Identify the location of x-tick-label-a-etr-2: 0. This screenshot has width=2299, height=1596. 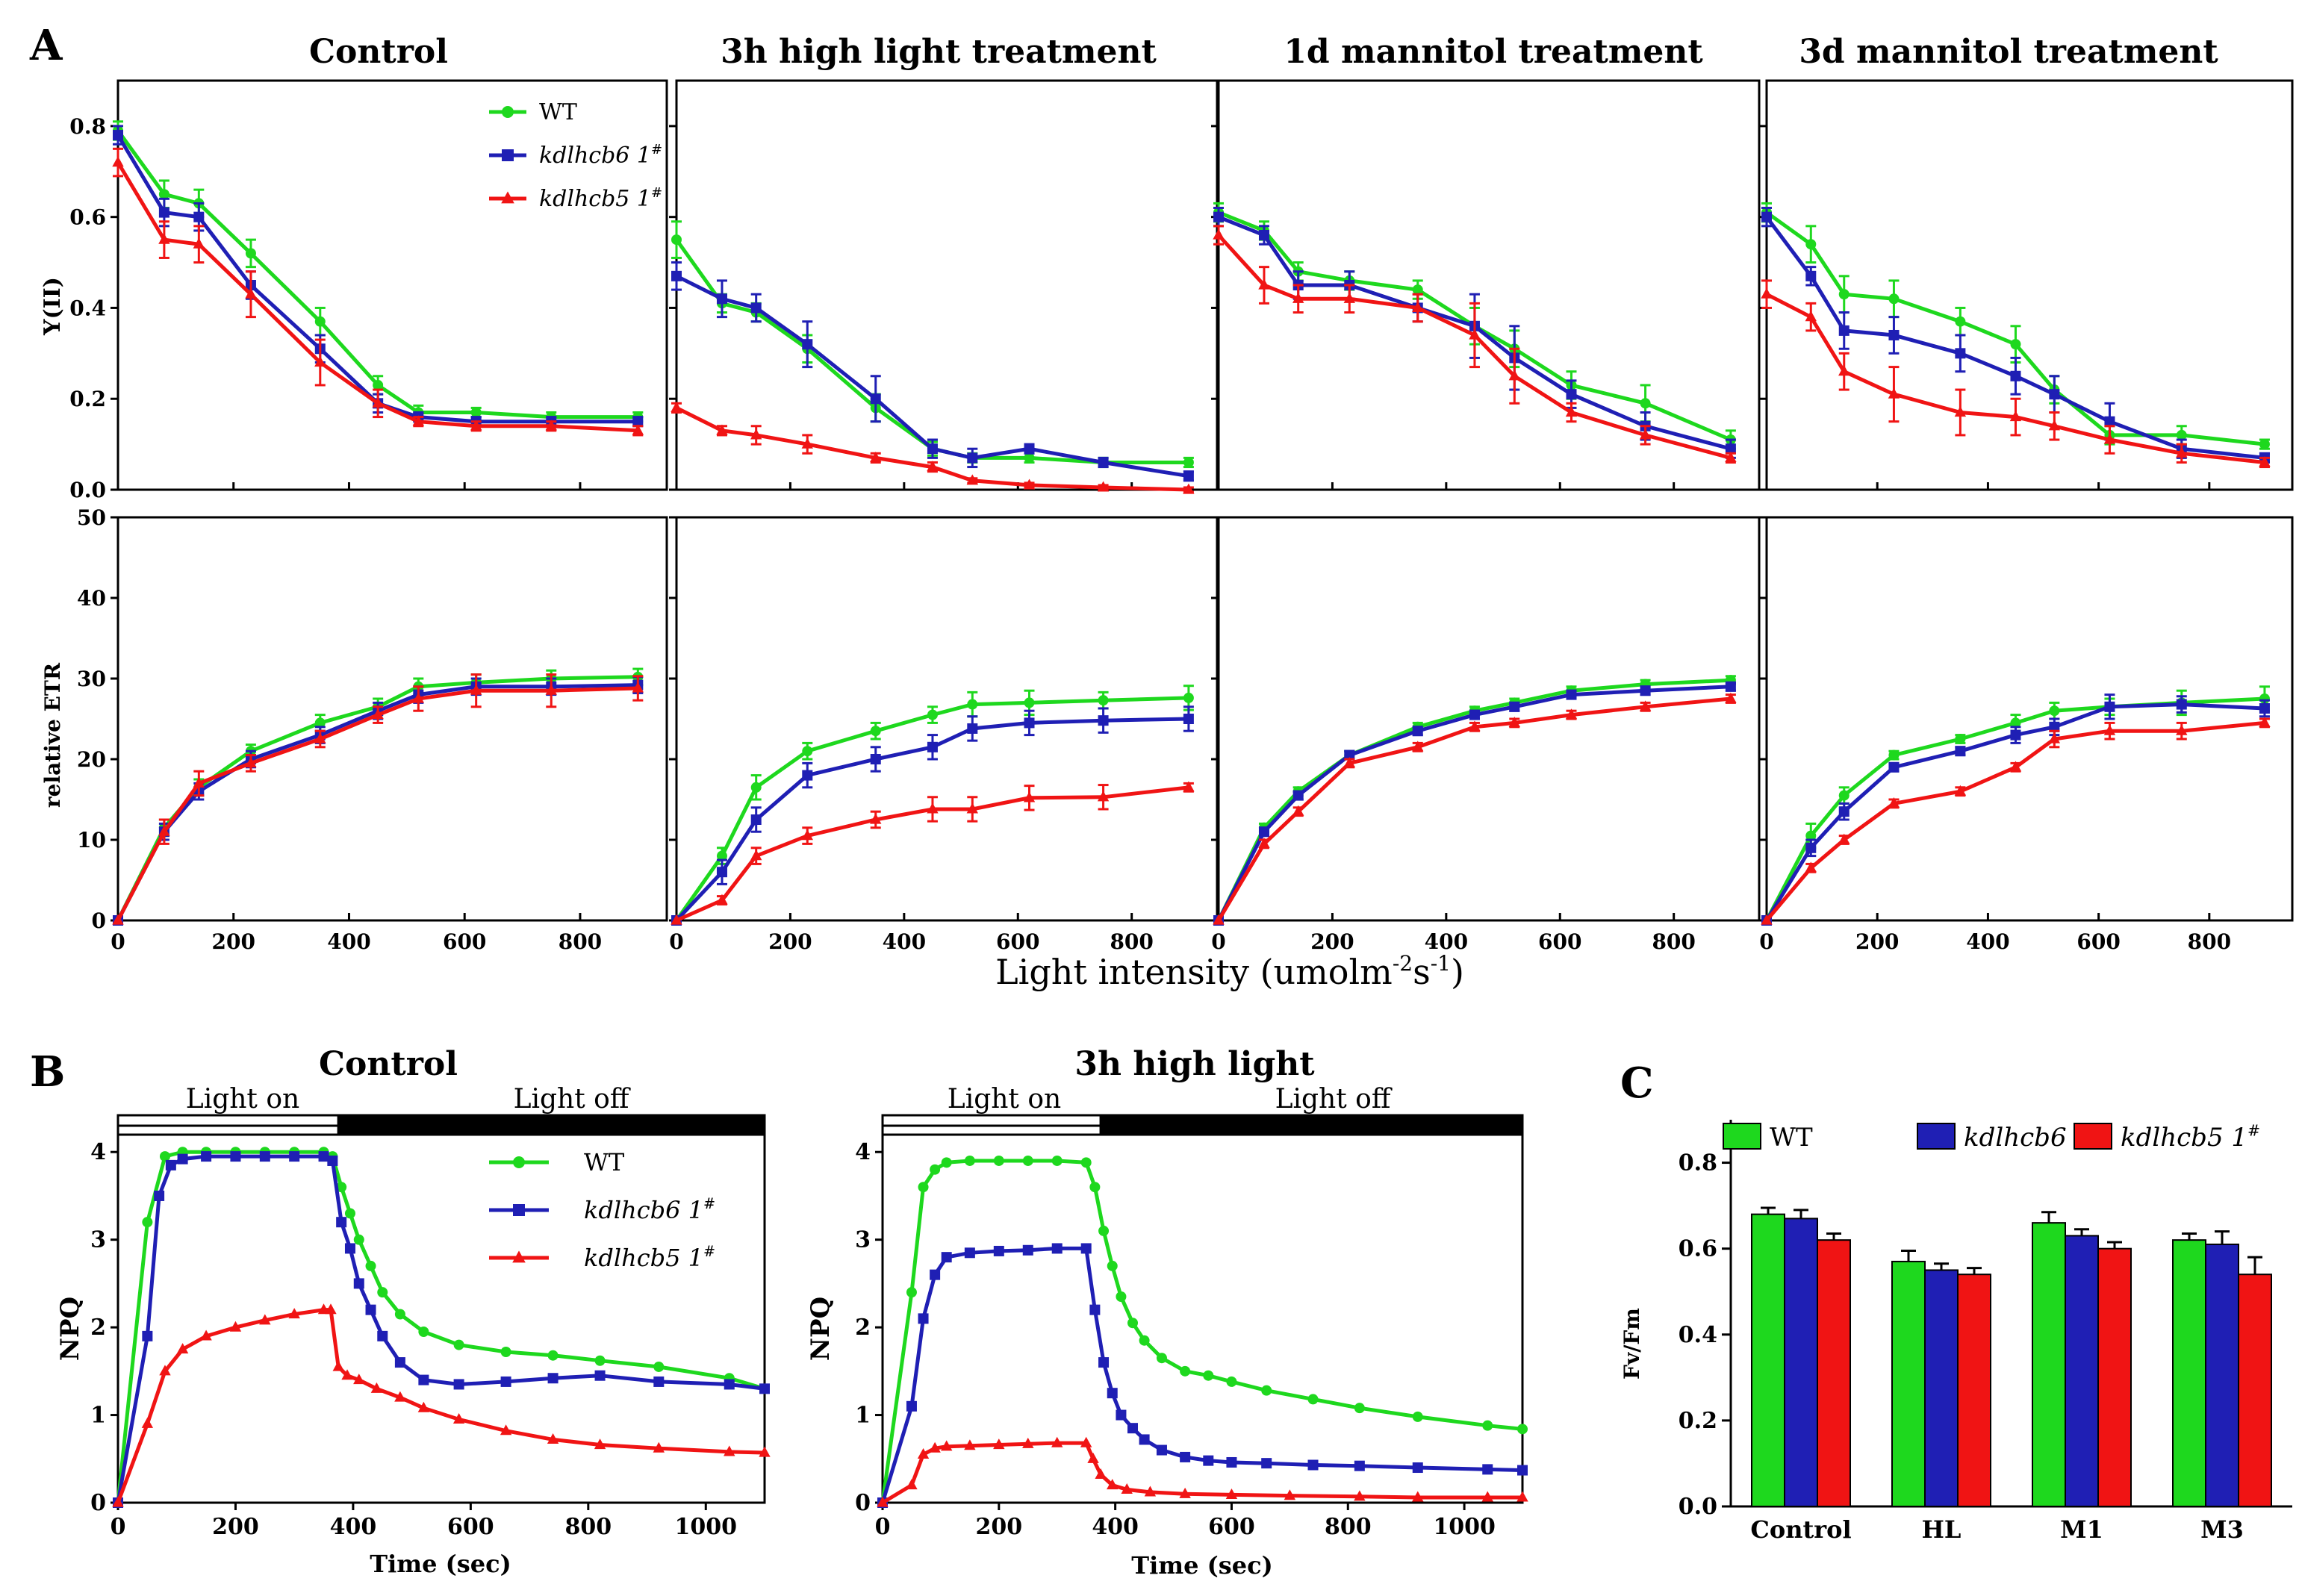
(1218, 941).